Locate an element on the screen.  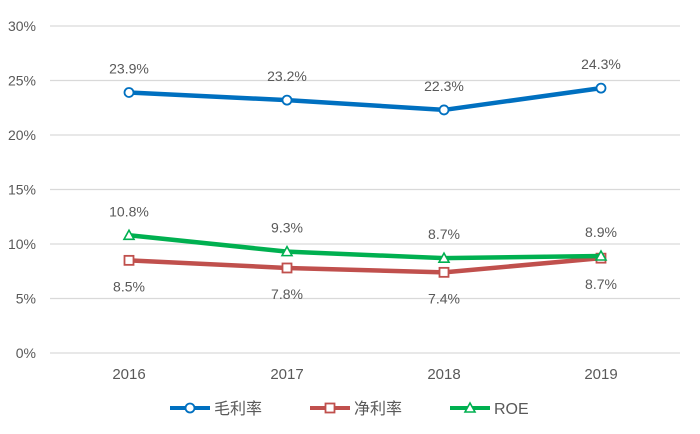
data-label: 9.3% is located at coordinates (287, 228).